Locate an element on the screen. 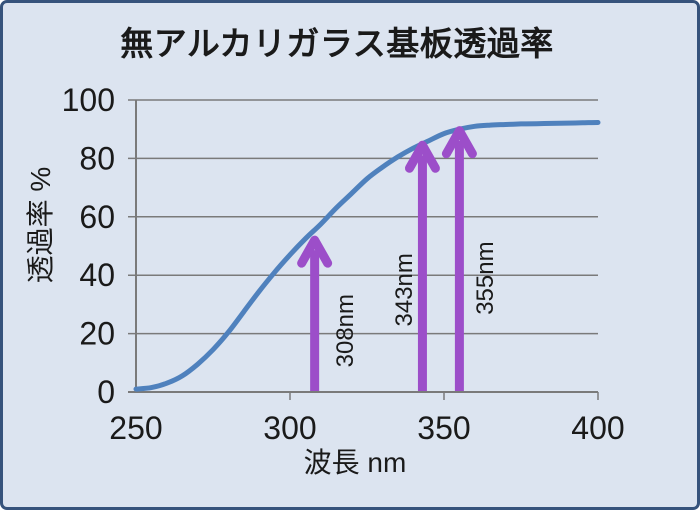 This screenshot has width=700, height=510. y-tick-label: 100 is located at coordinates (88, 100).